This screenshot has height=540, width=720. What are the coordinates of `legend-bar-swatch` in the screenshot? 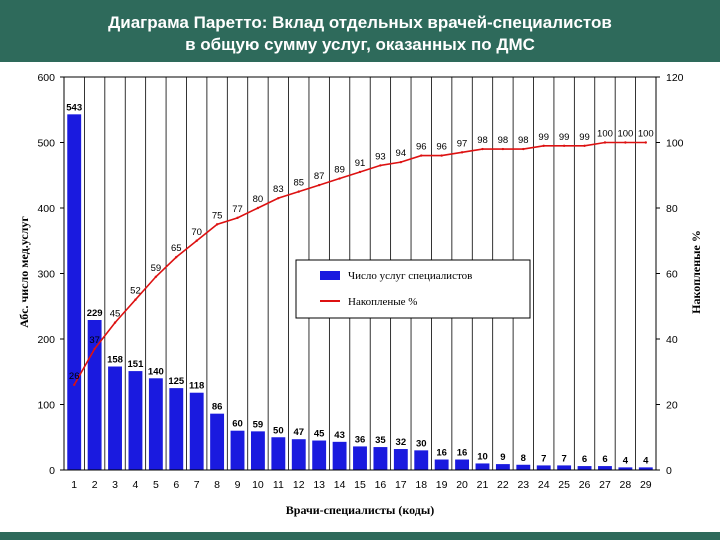 It's located at (330, 275).